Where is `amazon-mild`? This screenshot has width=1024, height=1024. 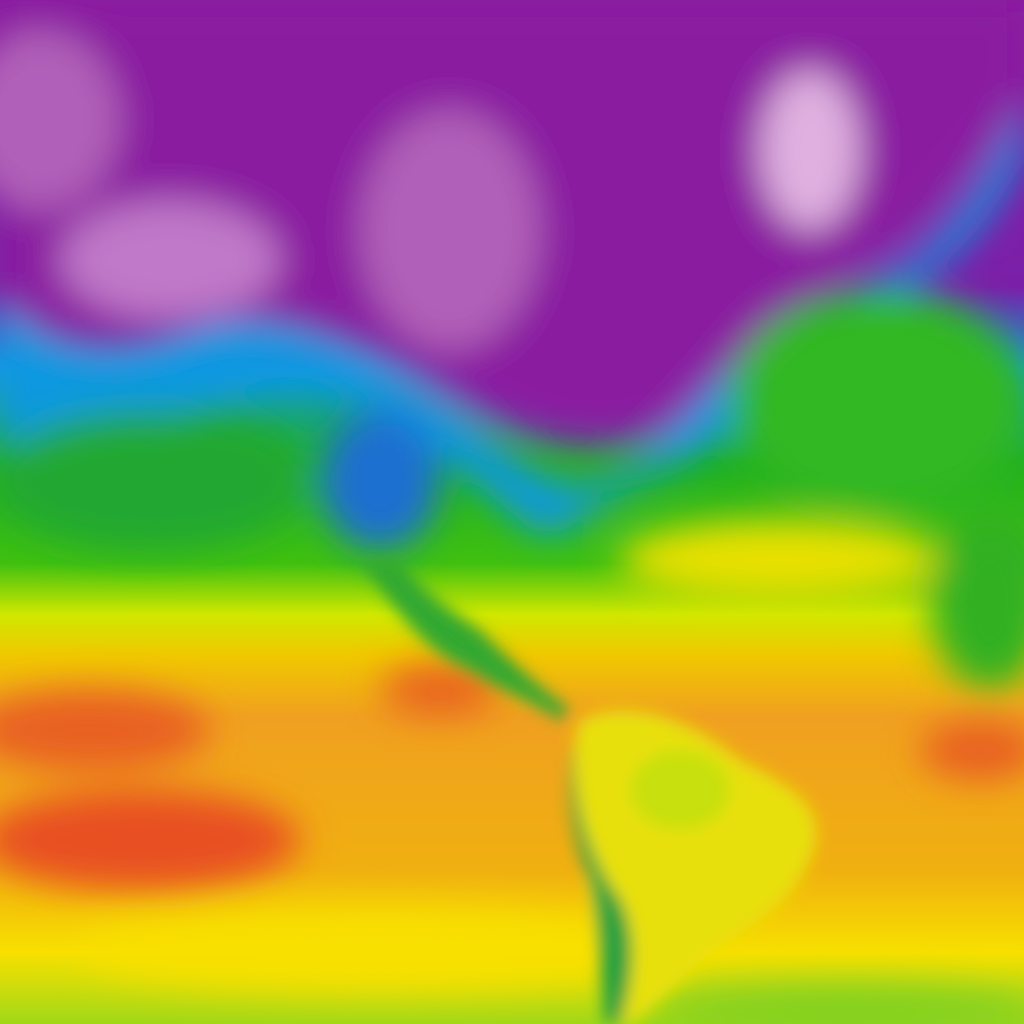
amazon-mild is located at coordinates (680, 790).